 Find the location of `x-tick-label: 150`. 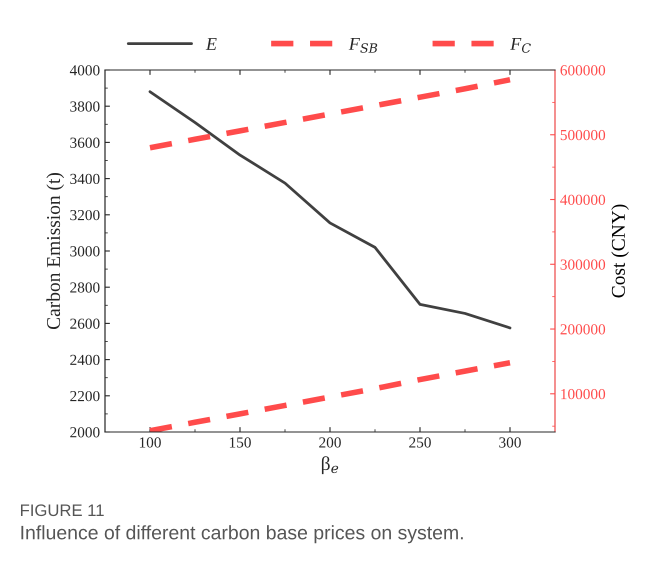

x-tick-label: 150 is located at coordinates (240, 442).